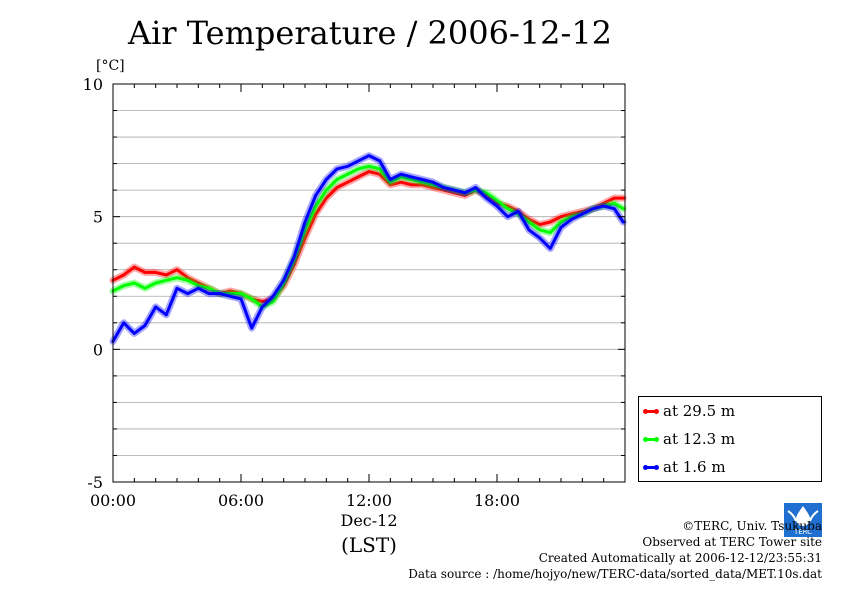  I want to click on y-tick-label: 10, so click(93, 84).